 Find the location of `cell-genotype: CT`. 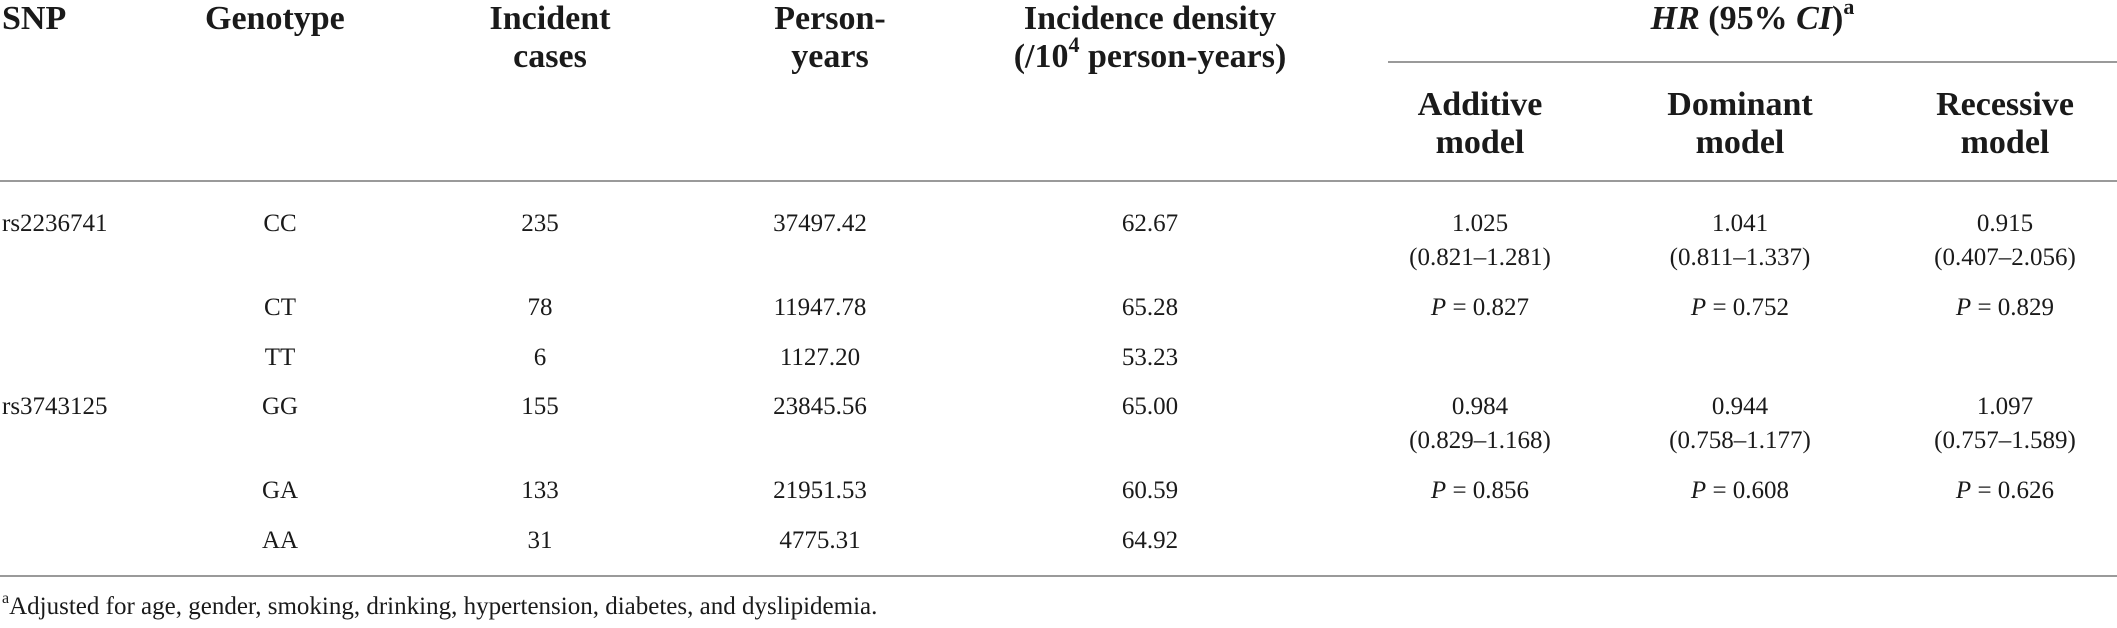

cell-genotype: CT is located at coordinates (280, 307).